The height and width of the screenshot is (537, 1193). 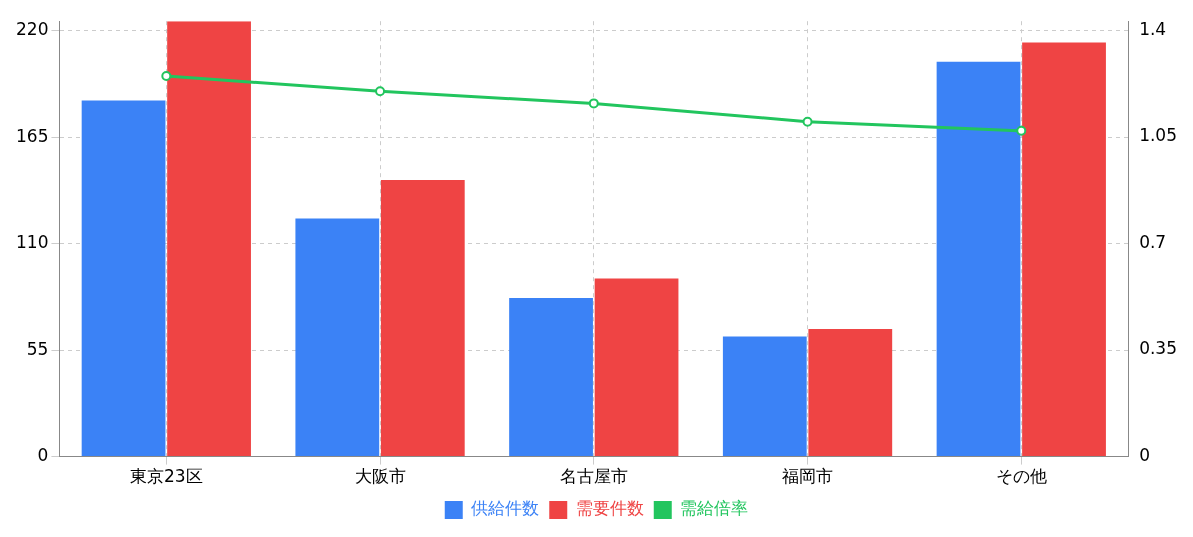 What do you see at coordinates (1158, 348) in the screenshot?
I see `y2-tick-label: 0.35` at bounding box center [1158, 348].